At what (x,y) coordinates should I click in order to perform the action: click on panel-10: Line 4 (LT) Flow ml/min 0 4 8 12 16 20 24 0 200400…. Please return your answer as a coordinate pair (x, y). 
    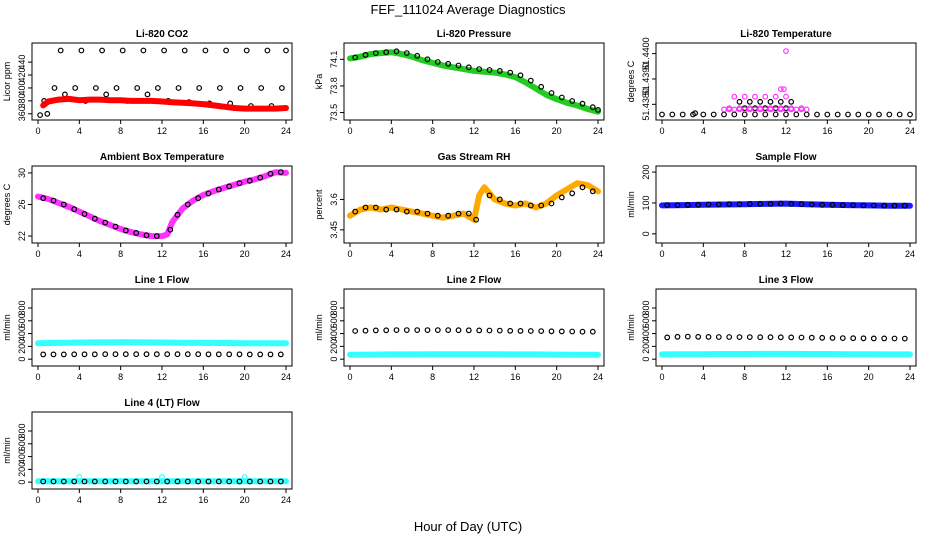
    Looking at the image, I should click on (147, 451).